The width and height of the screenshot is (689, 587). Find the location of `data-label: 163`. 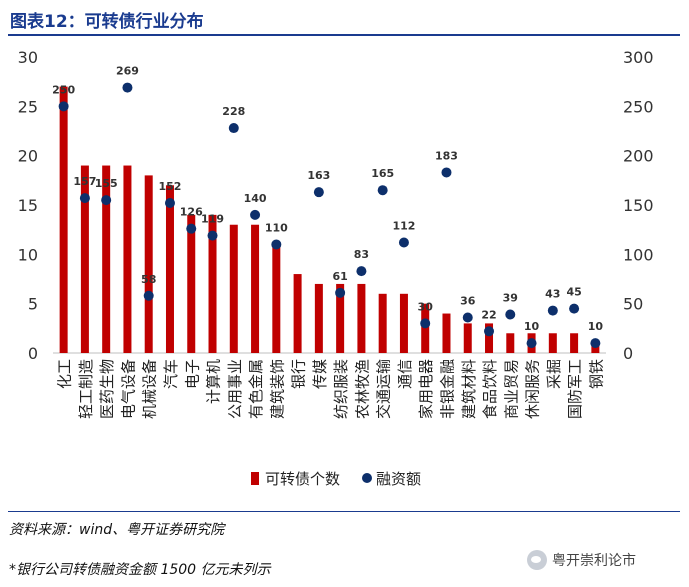

data-label: 163 is located at coordinates (318, 175).